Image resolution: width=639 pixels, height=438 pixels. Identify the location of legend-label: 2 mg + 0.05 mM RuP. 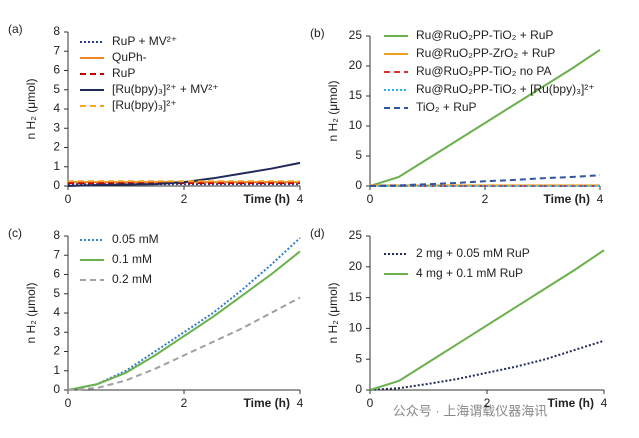
(473, 253).